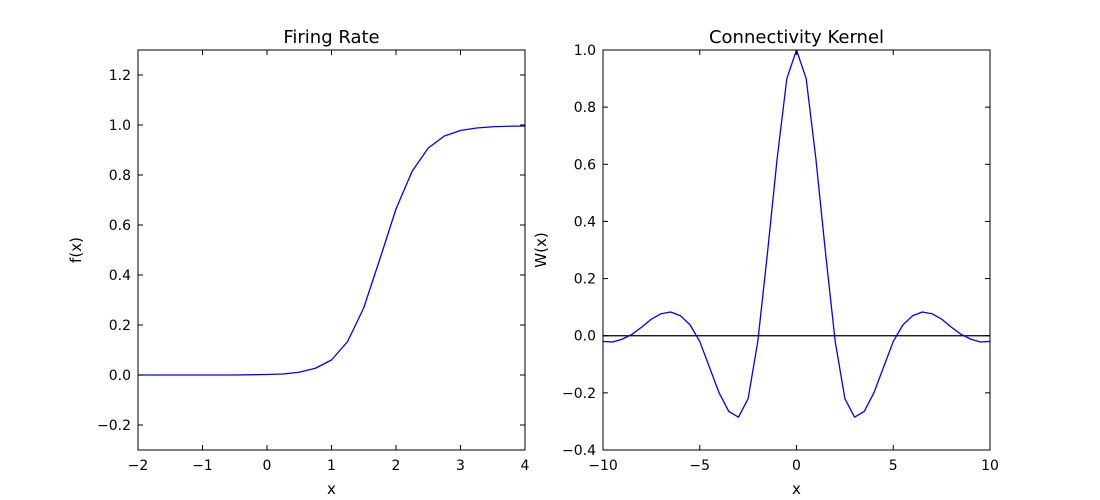 Image resolution: width=1100 pixels, height=500 pixels. What do you see at coordinates (120, 76) in the screenshot?
I see `firing-rate-y-tick-label: 1.2` at bounding box center [120, 76].